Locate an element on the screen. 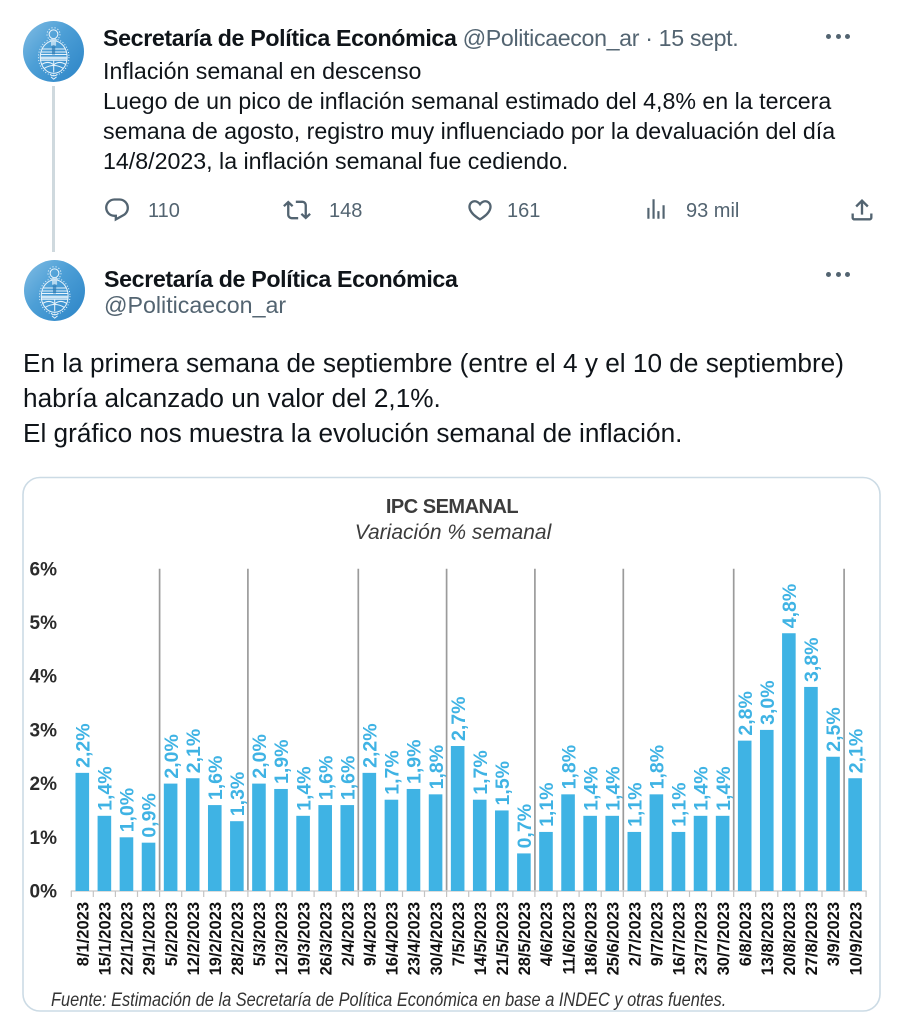 The height and width of the screenshot is (1024, 903). svg-text: 14/5/2023 is located at coordinates (481, 938).